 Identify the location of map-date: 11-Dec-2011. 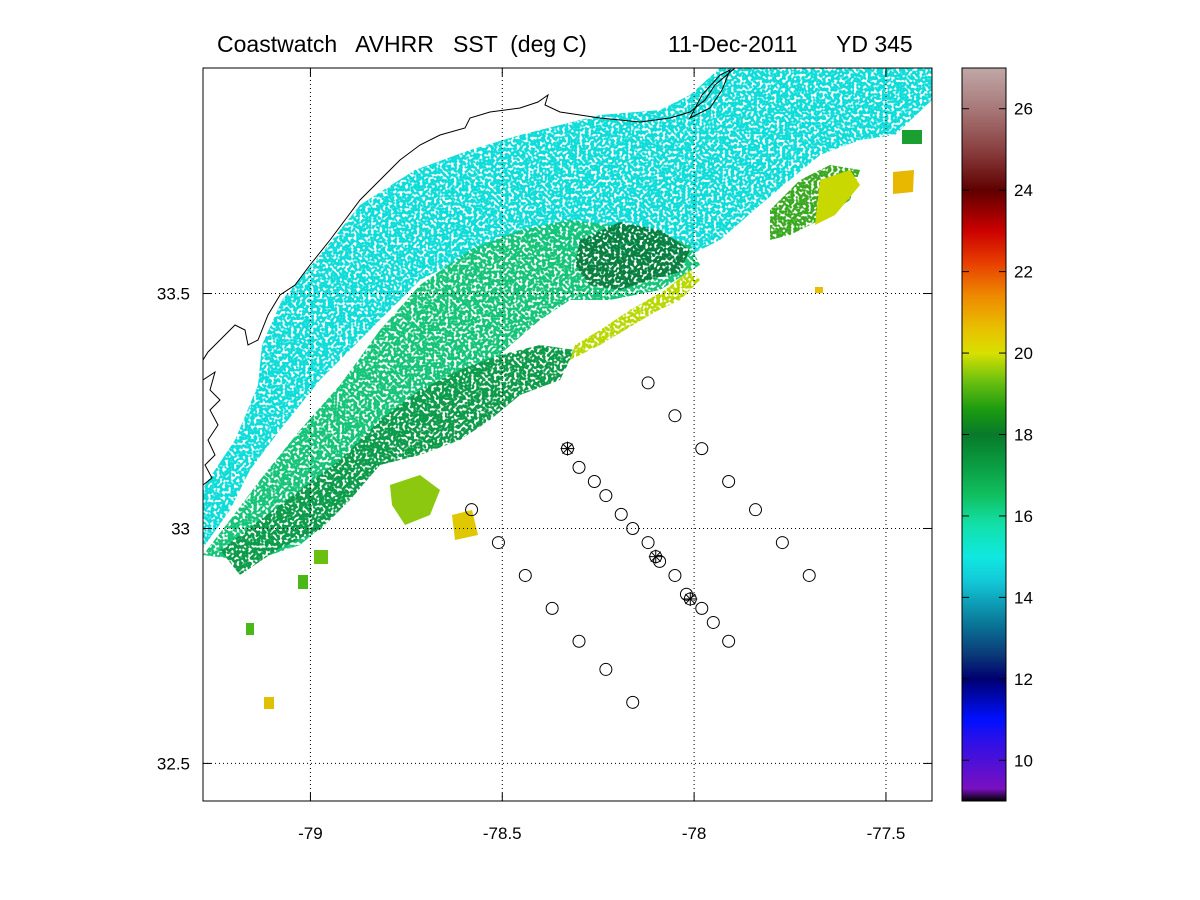
(733, 44).